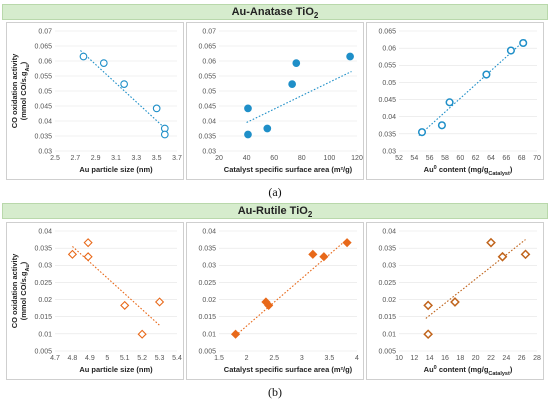  I want to click on x-tick-label: 64, so click(491, 158).